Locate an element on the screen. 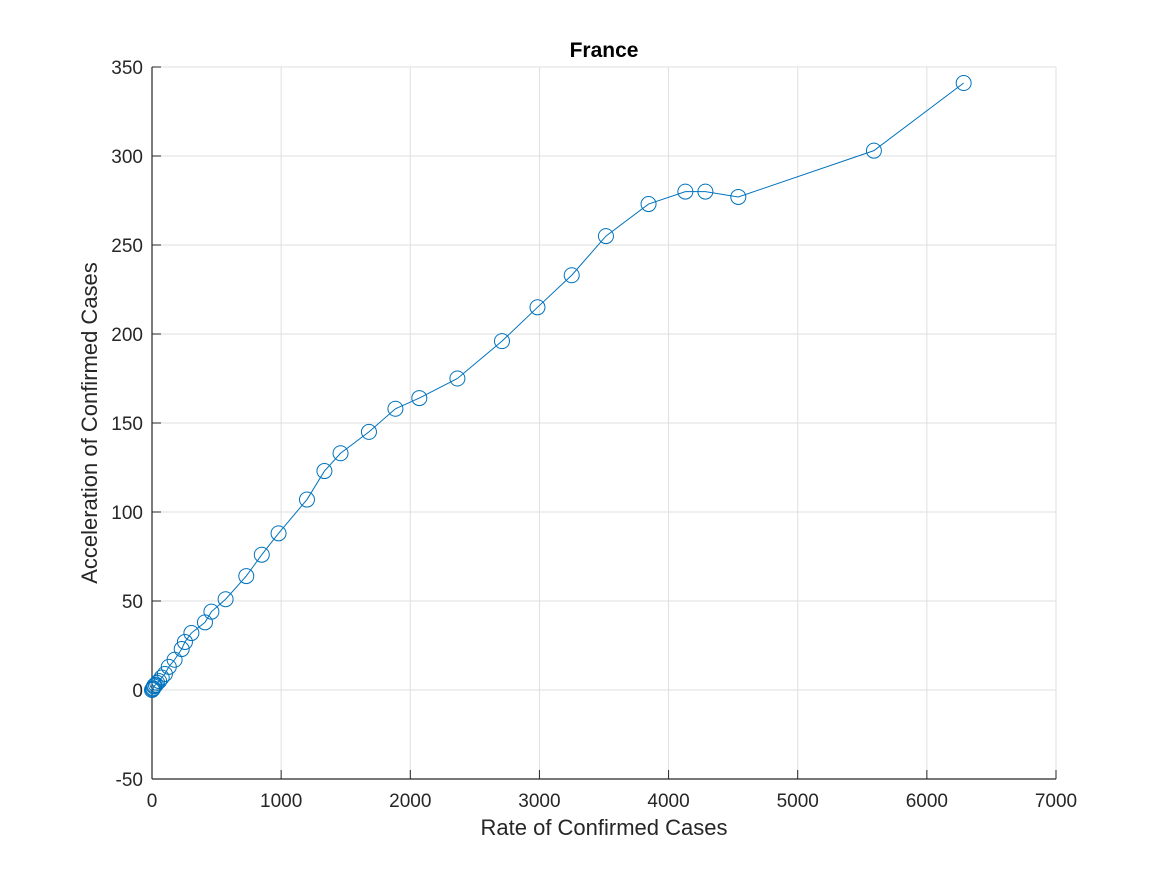 The height and width of the screenshot is (880, 1167). y-tick-label: 200 is located at coordinates (127, 335).